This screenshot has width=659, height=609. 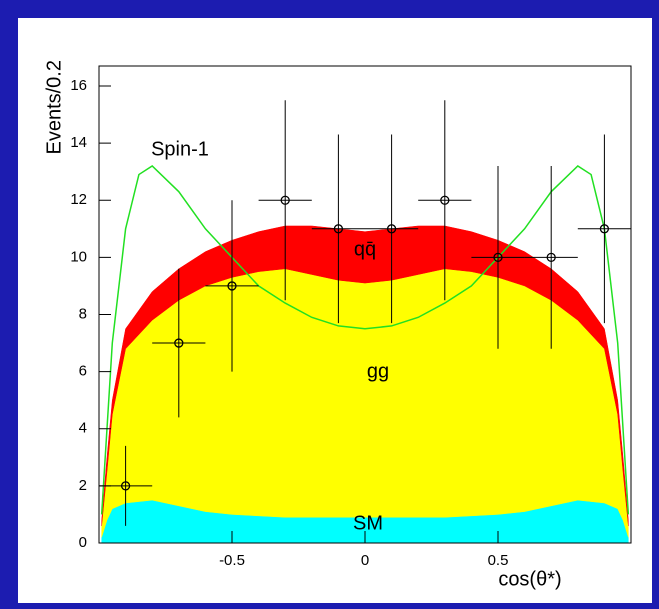 What do you see at coordinates (78, 85) in the screenshot?
I see `y-tick-label: 16` at bounding box center [78, 85].